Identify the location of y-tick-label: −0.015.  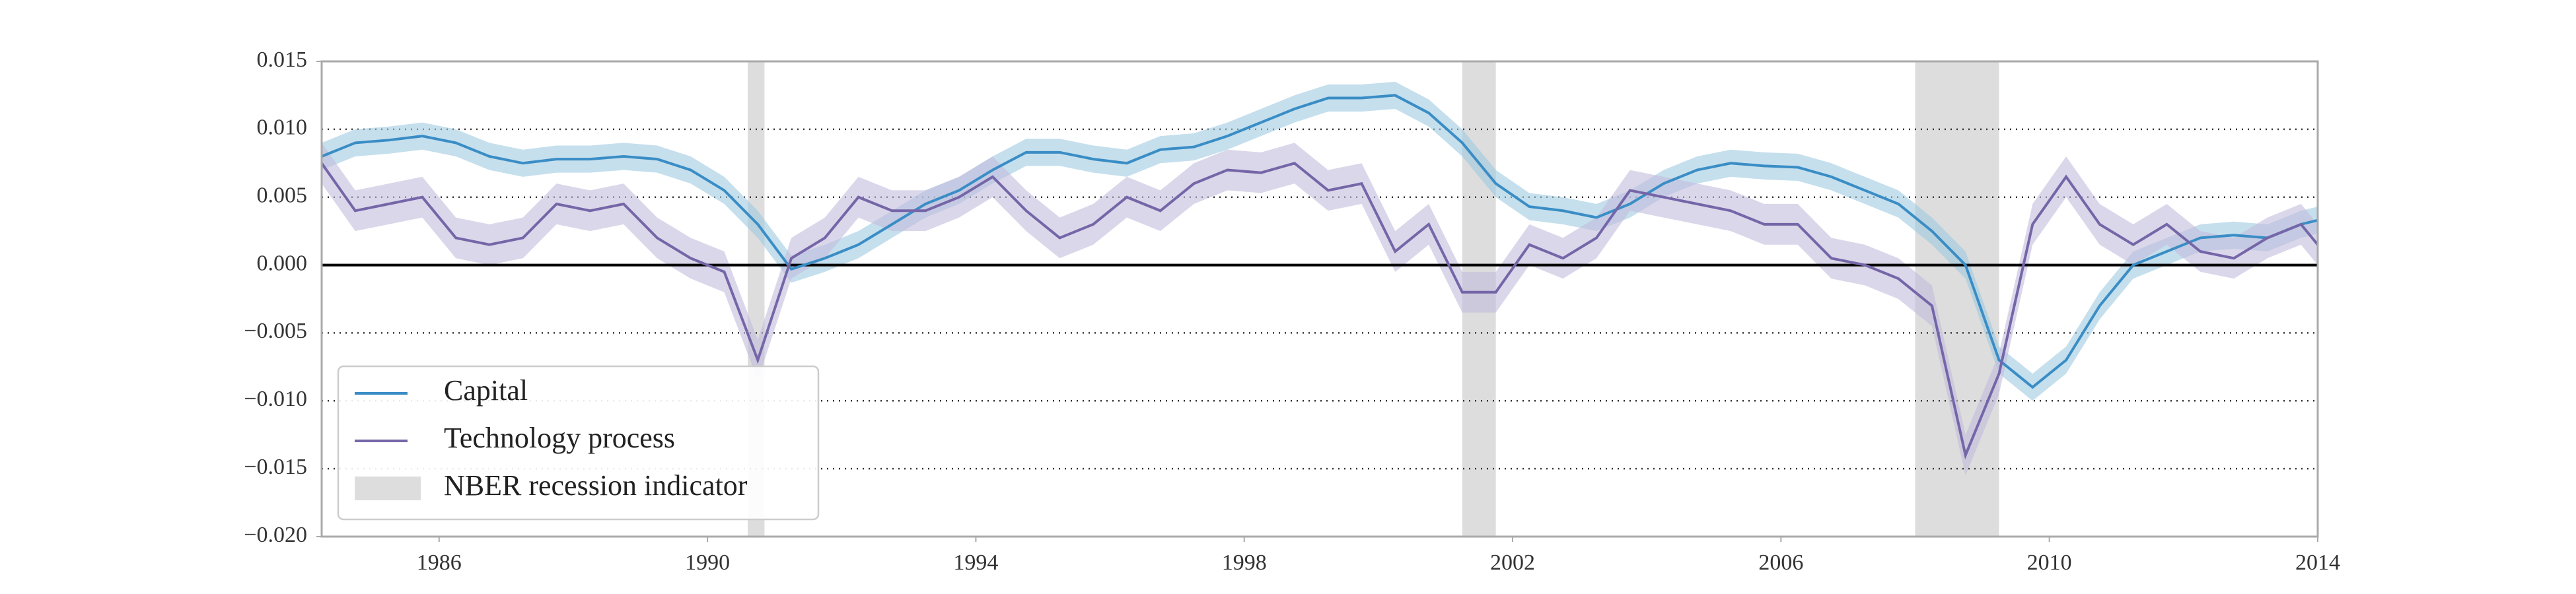
(275, 467).